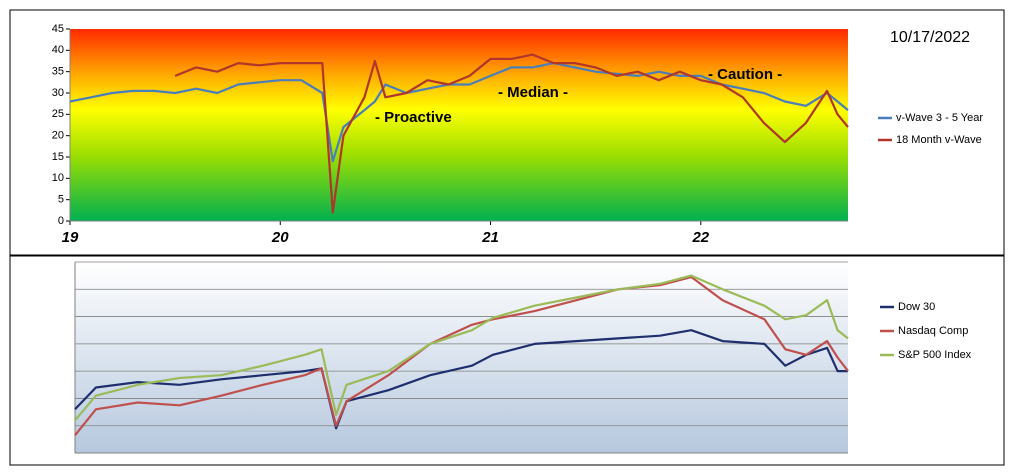  Describe the element at coordinates (58, 72) in the screenshot. I see `y-tick-label: 35` at that location.